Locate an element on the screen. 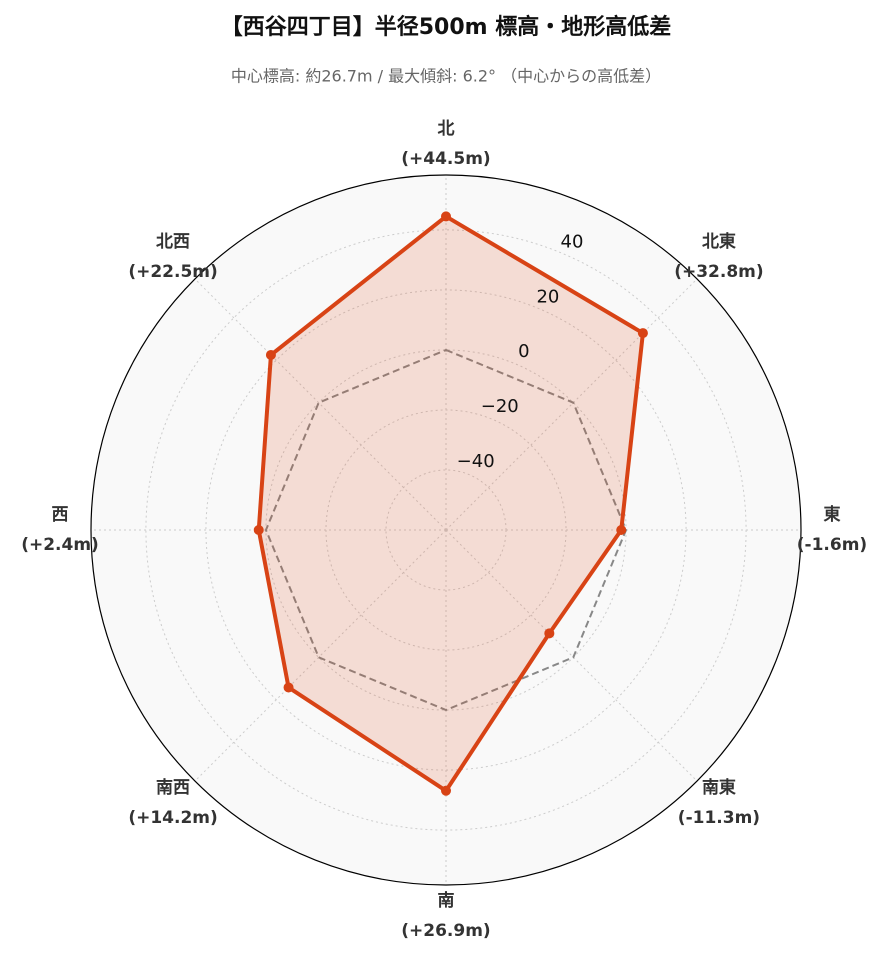  chart-subtitle: 中心標高: 約26.7m / 最大傾斜: 6.2° （中心からの高低差） is located at coordinates (446, 76).